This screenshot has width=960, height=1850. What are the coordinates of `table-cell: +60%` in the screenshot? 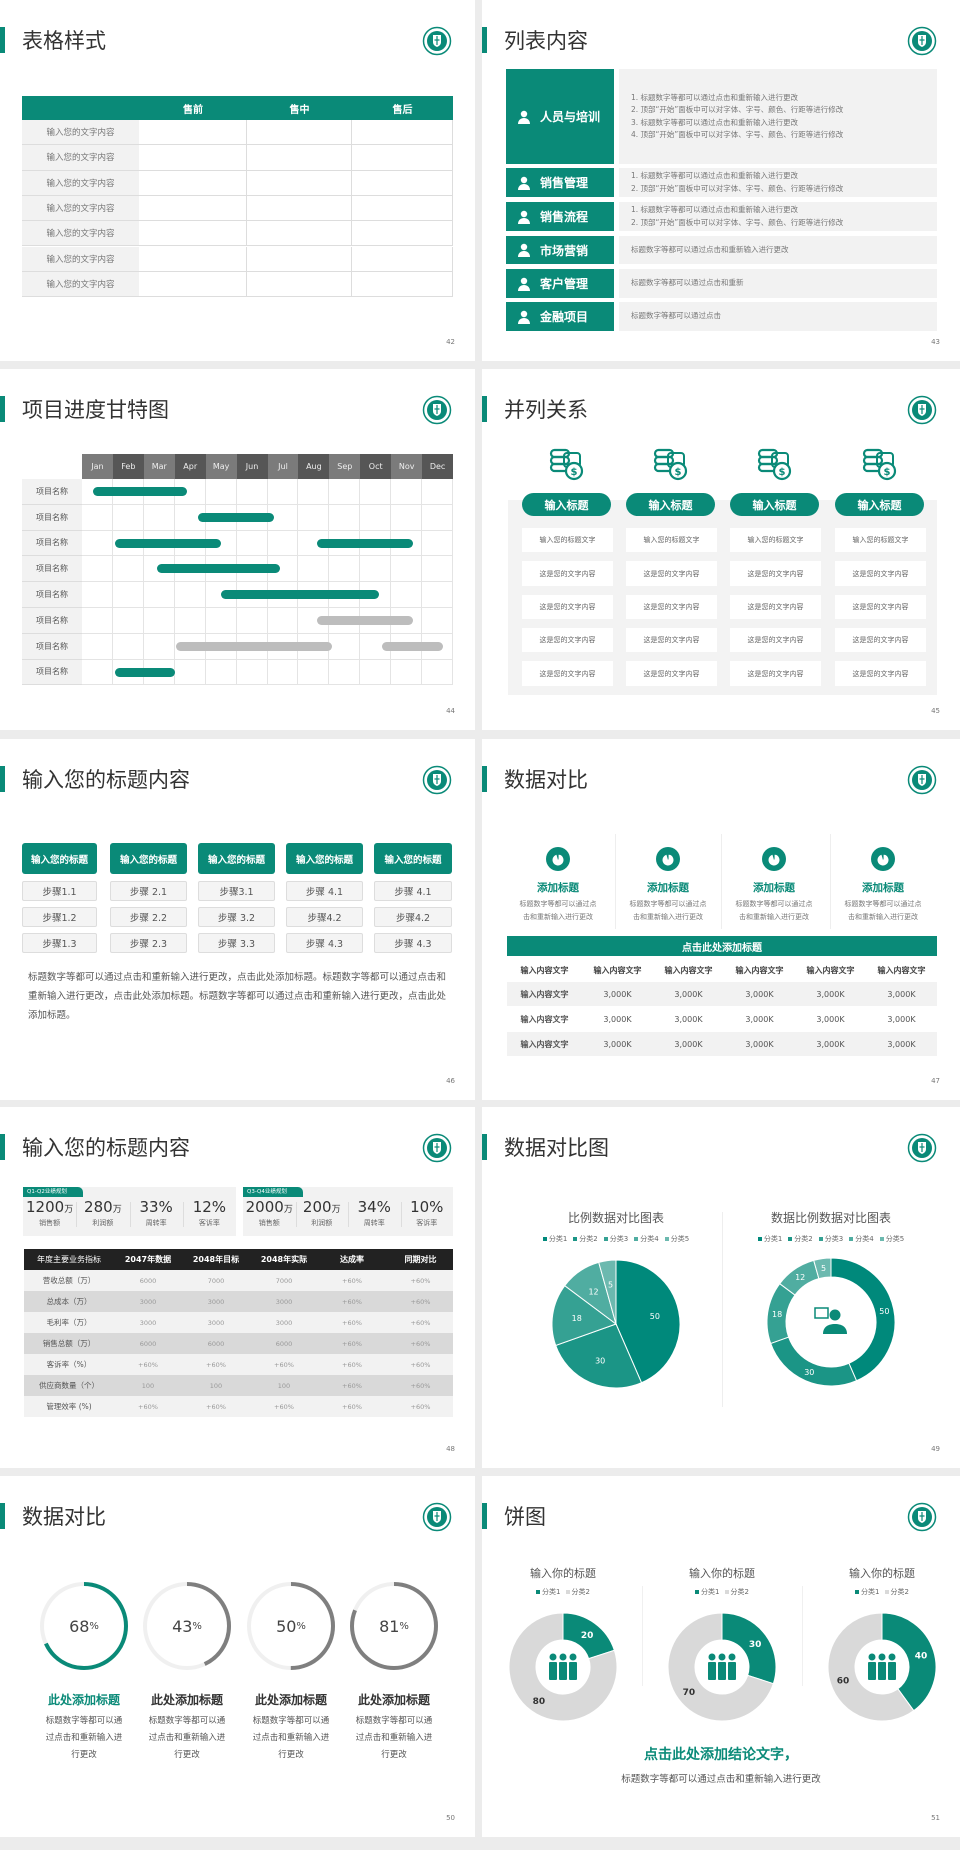 It's located at (216, 1406).